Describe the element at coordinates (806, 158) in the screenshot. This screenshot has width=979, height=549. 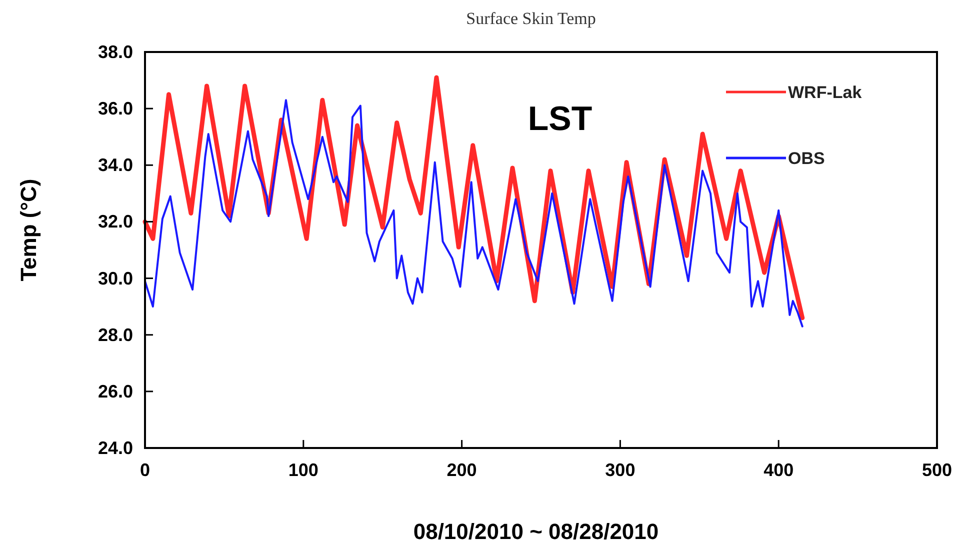
I see `legend-label: OBS` at that location.